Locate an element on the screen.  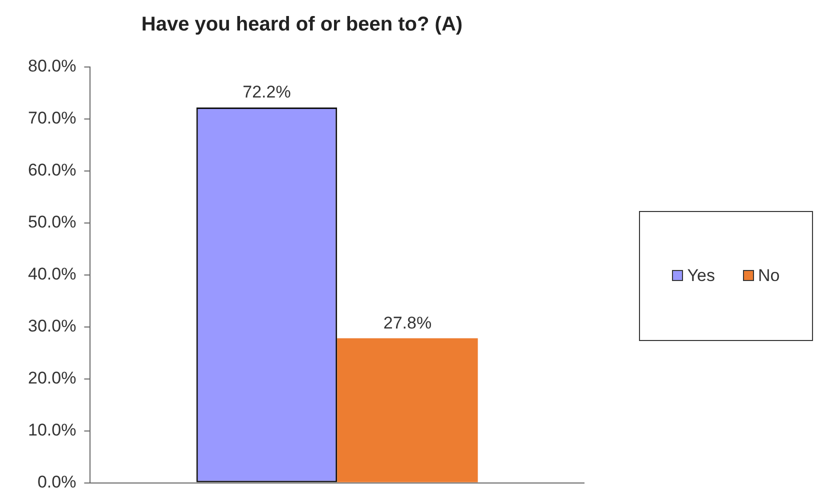
y-tick-label: 60.0% is located at coordinates (52, 170).